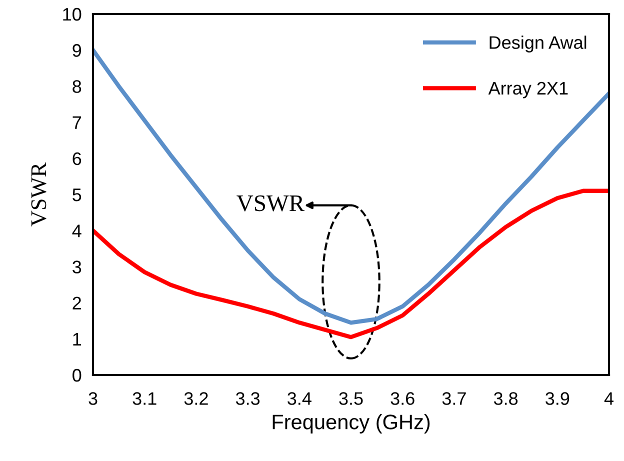  What do you see at coordinates (558, 398) in the screenshot?
I see `x-tick-label: 3.9` at bounding box center [558, 398].